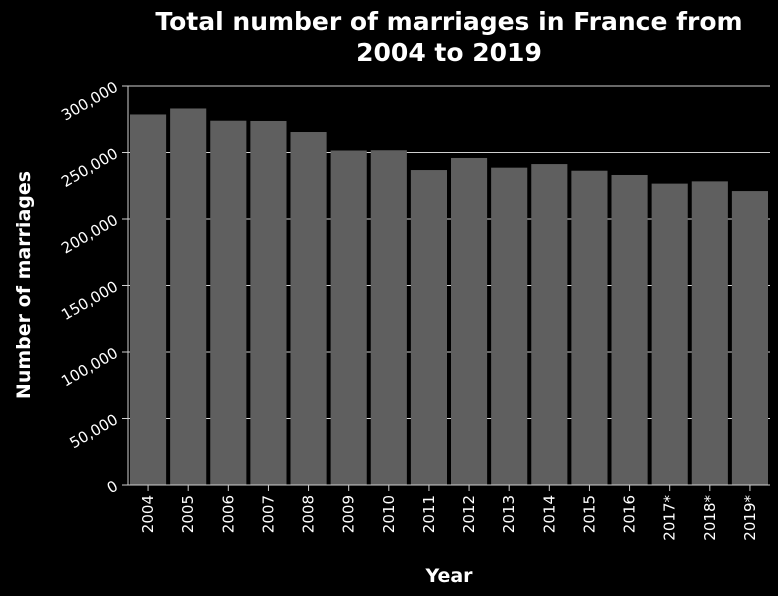 This screenshot has height=596, width=778. What do you see at coordinates (389, 514) in the screenshot?
I see `x-tick-label: 2010` at bounding box center [389, 514].